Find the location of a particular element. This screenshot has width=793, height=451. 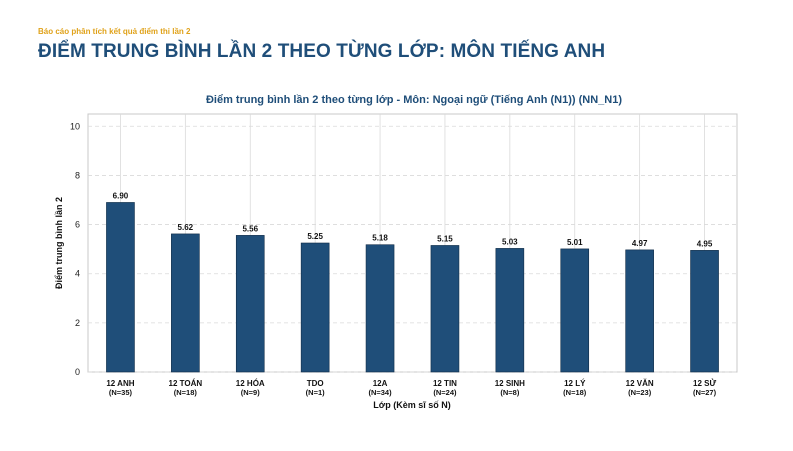

y-tick-label: 0 is located at coordinates (77, 372).